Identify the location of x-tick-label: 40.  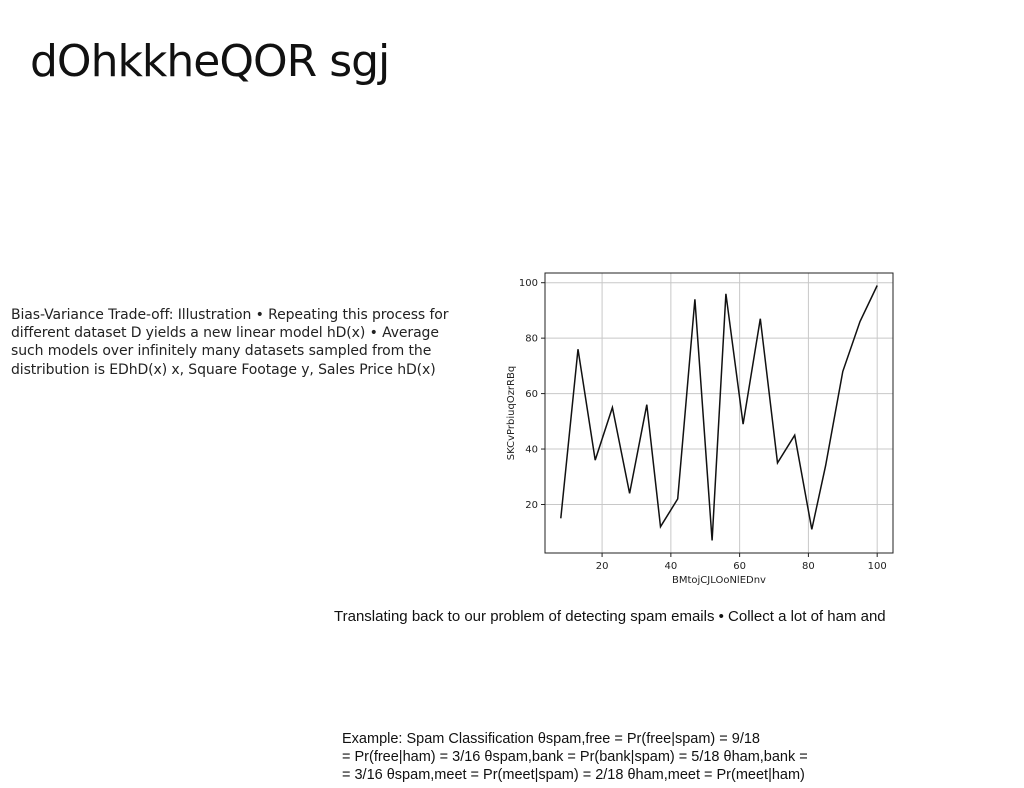
(670, 566).